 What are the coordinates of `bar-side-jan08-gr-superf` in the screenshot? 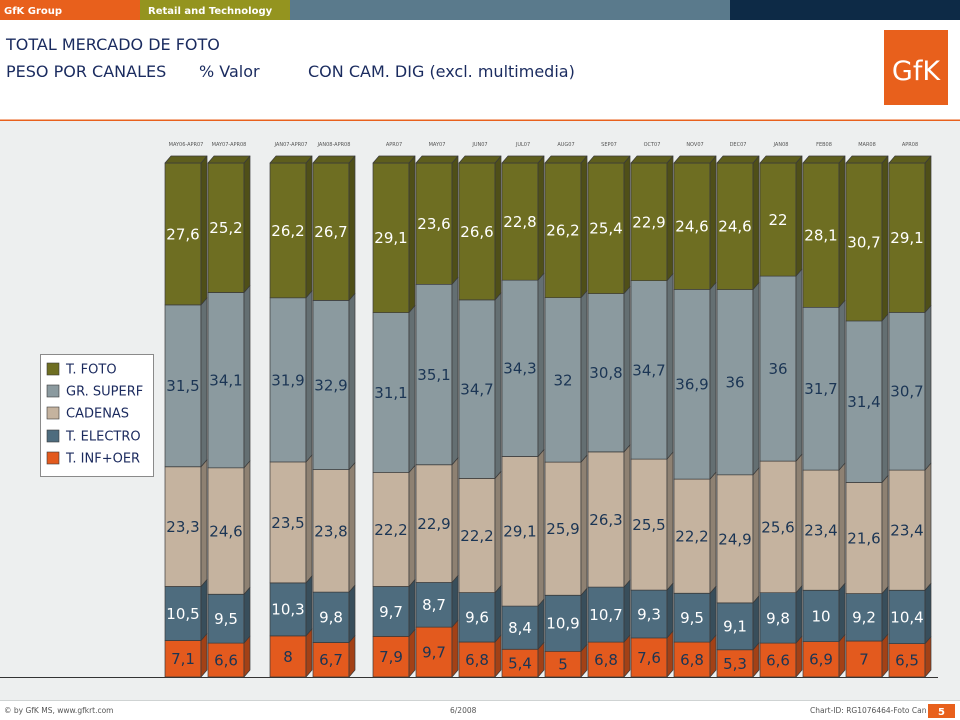 It's located at (799, 365).